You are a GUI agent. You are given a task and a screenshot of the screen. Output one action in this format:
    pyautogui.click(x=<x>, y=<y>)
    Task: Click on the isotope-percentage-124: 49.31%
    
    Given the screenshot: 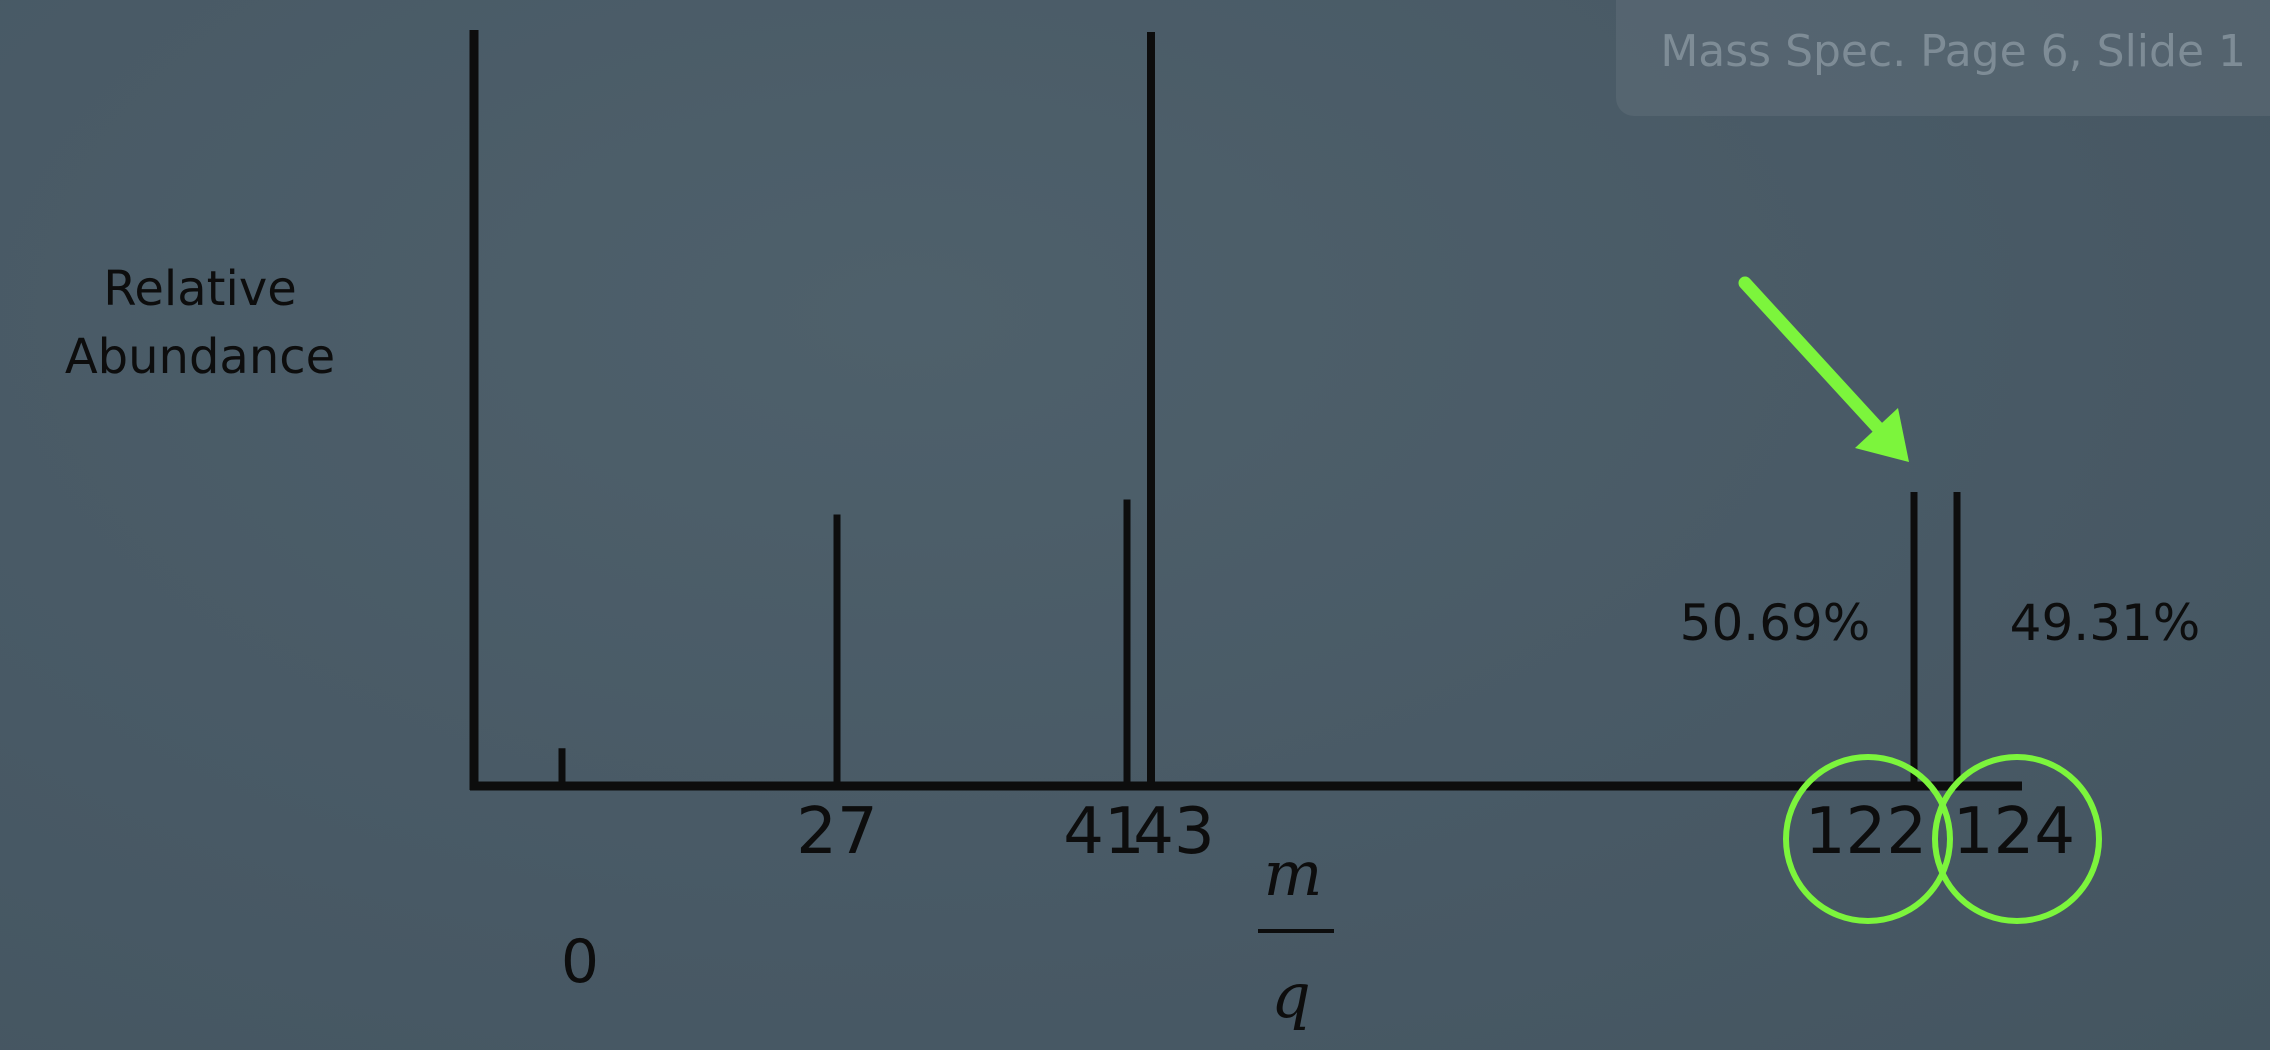 What is the action you would take?
    pyautogui.click(x=2105, y=623)
    